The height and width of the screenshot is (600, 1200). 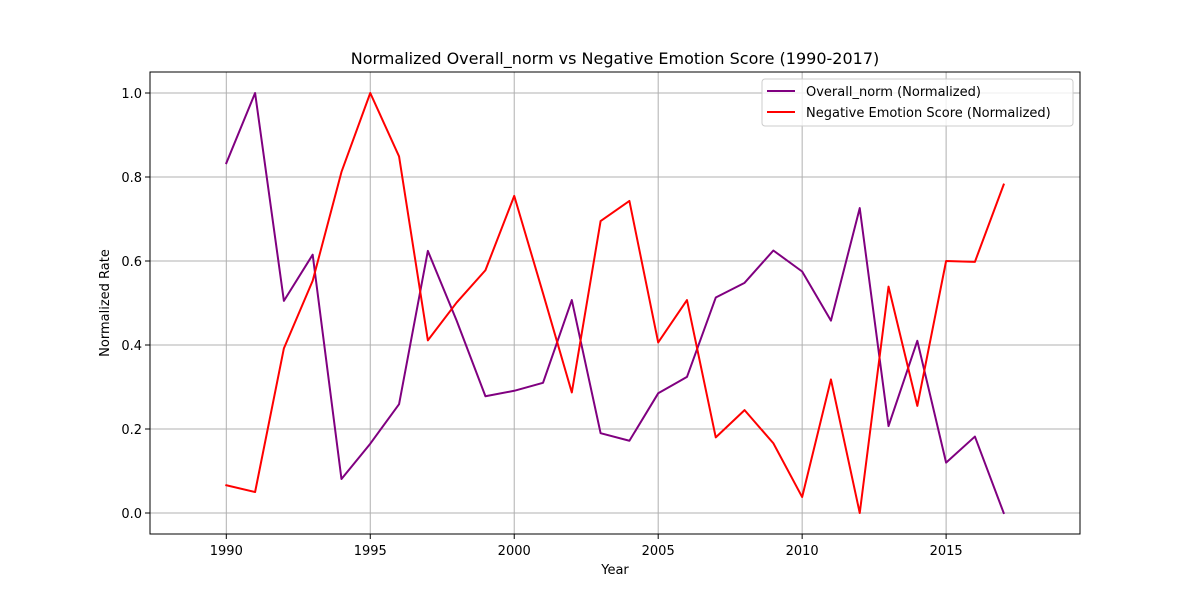 I want to click on y-axis-ticks: 0.0 0.2 0.4 0.6 0.8 1.0, so click(x=135, y=304).